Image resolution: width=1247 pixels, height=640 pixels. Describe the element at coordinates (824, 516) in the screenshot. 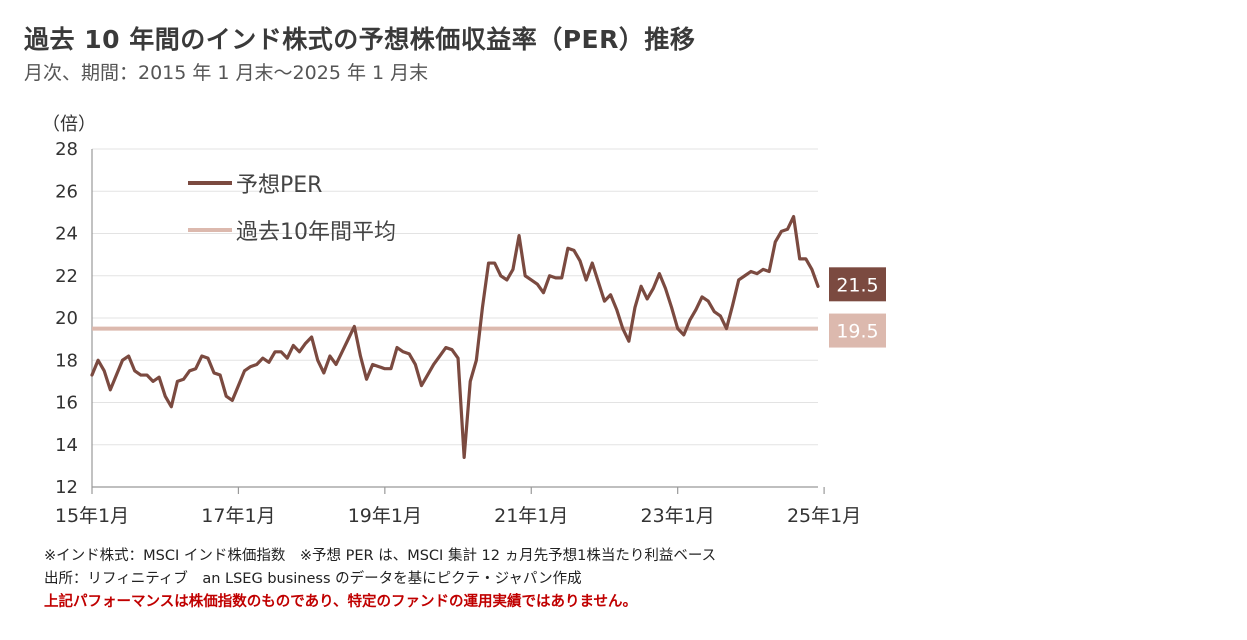

I see `x-tick-label: 25年1月` at that location.